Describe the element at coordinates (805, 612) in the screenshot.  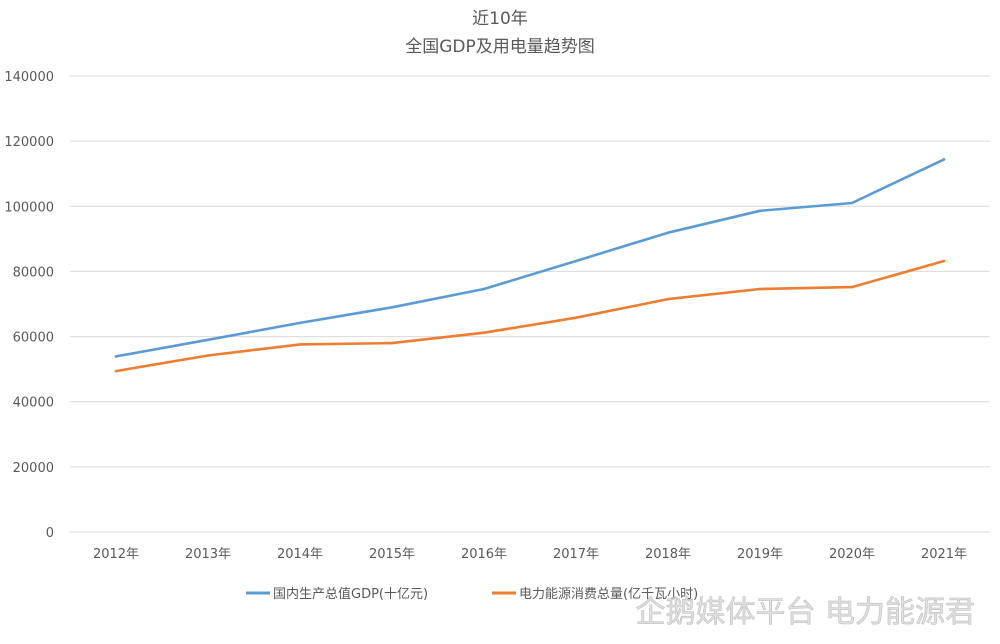
I see `watermark-text: 企鹅媒体平台 电力能源君` at that location.